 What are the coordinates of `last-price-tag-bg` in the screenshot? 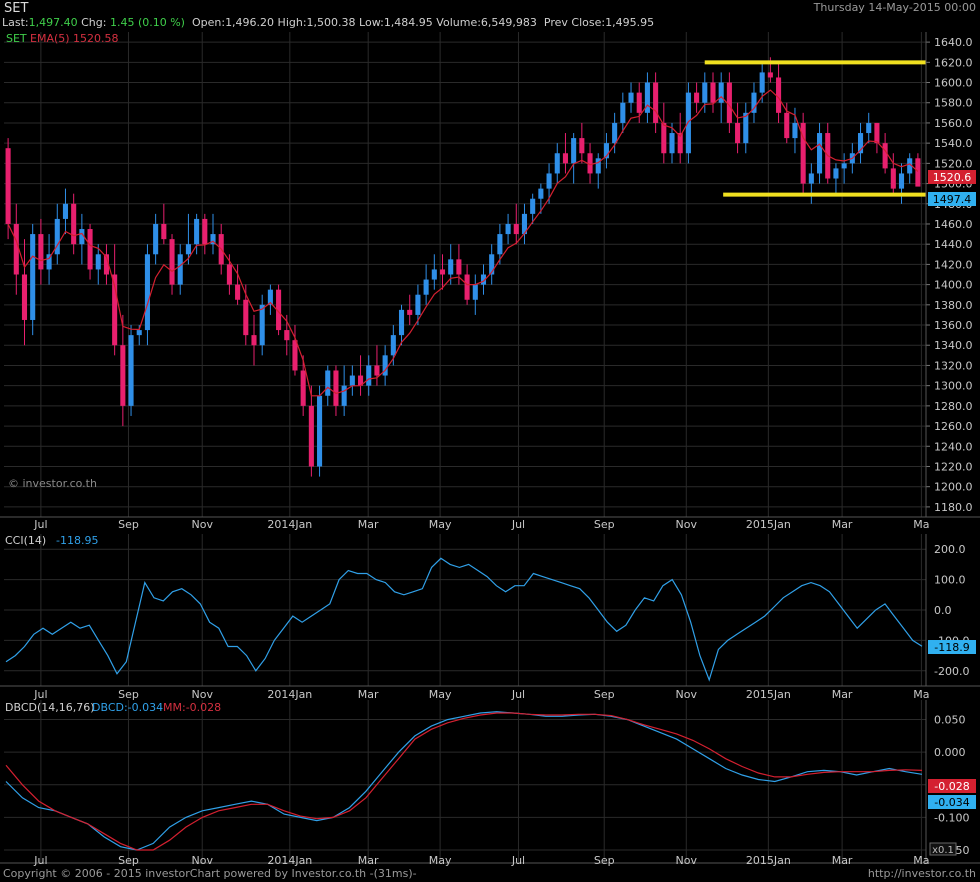 It's located at (952, 199).